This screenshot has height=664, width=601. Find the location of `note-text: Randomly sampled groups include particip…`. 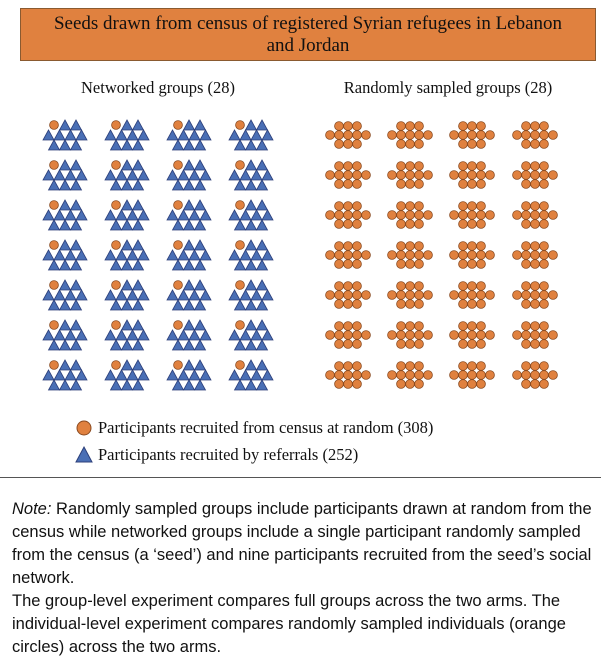

note-text: Randomly sampled groups include particip… is located at coordinates (302, 543).